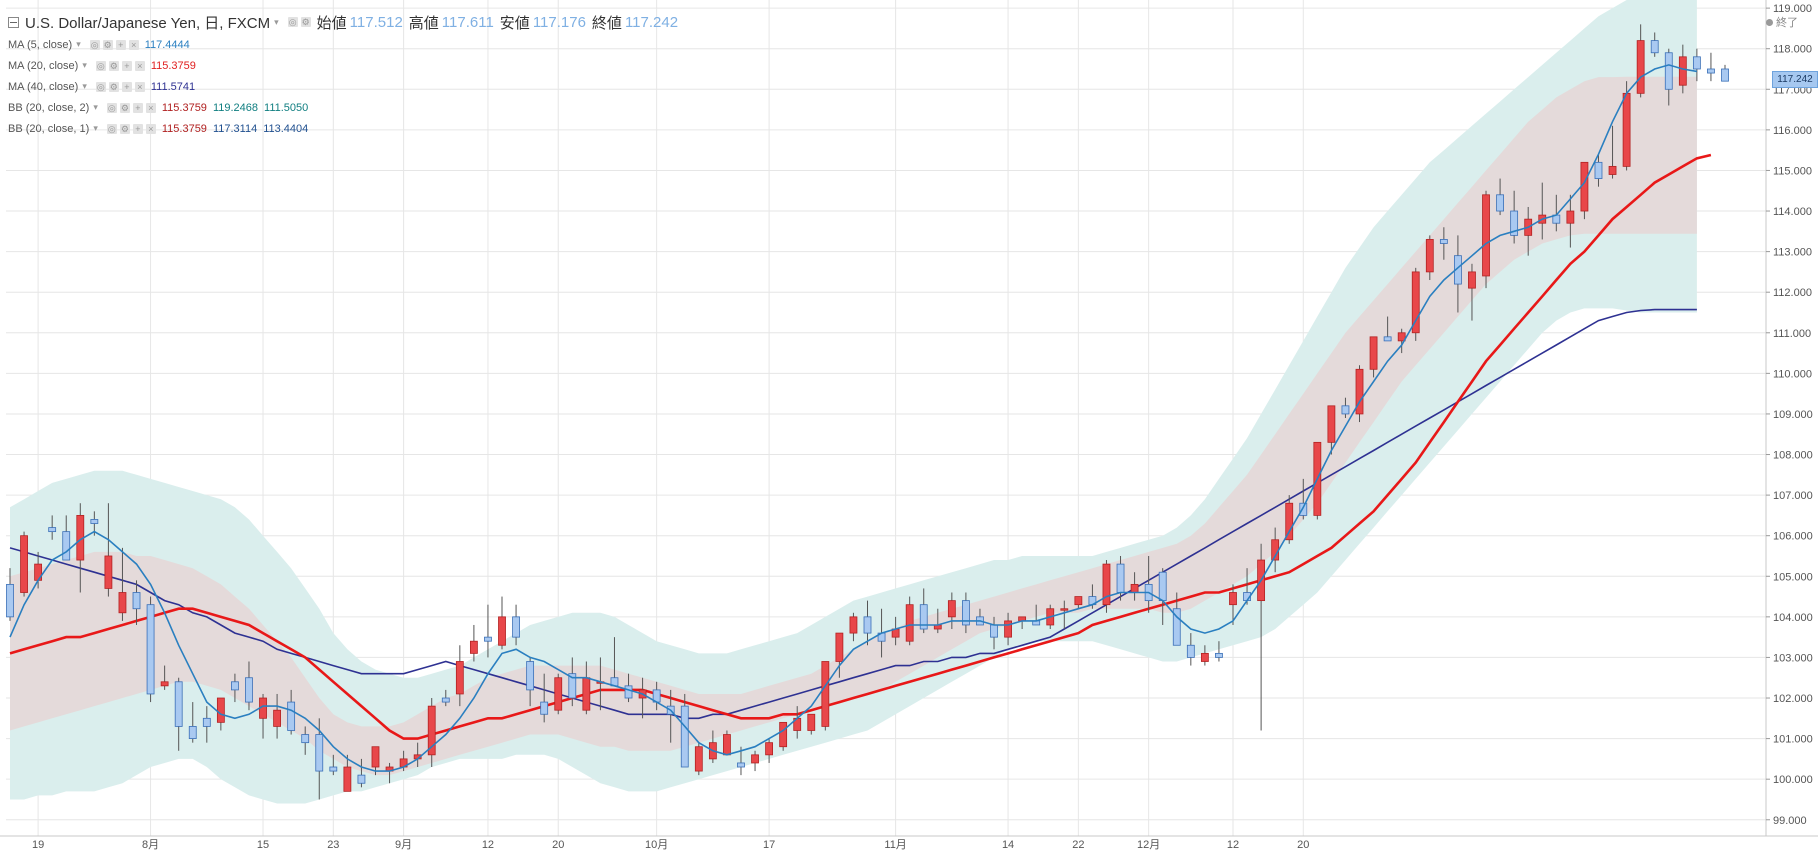 The image size is (1818, 852). I want to click on ohlc-high-value: 117.611, so click(467, 22).